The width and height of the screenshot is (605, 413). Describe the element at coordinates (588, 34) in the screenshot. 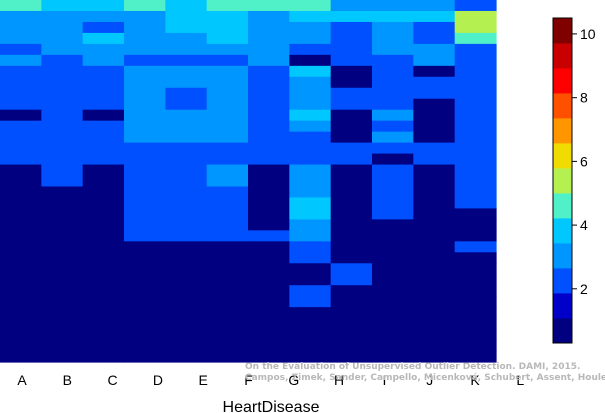

I see `colorbar-tick-label: 10` at that location.